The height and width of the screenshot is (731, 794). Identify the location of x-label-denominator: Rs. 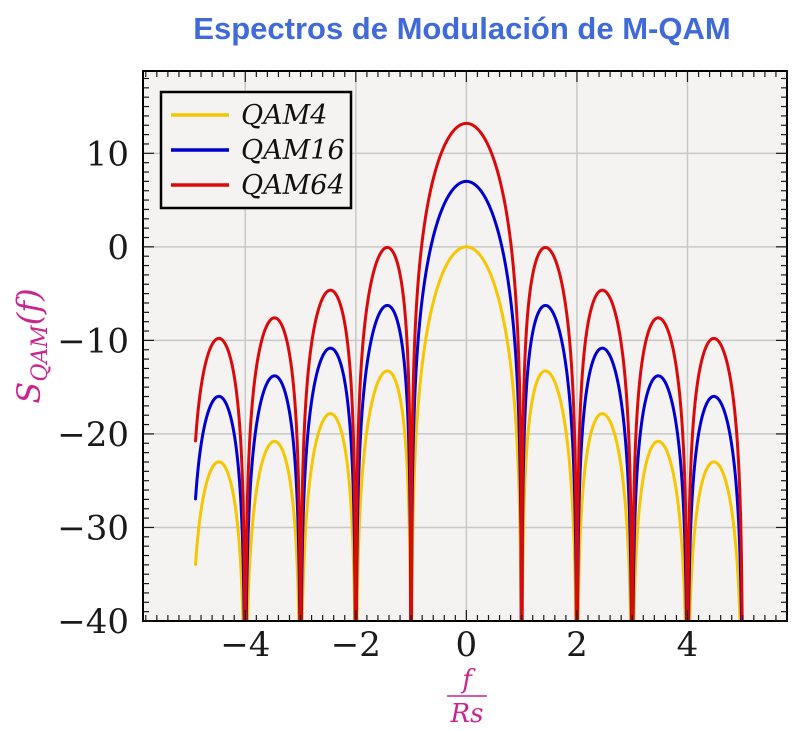
(467, 714).